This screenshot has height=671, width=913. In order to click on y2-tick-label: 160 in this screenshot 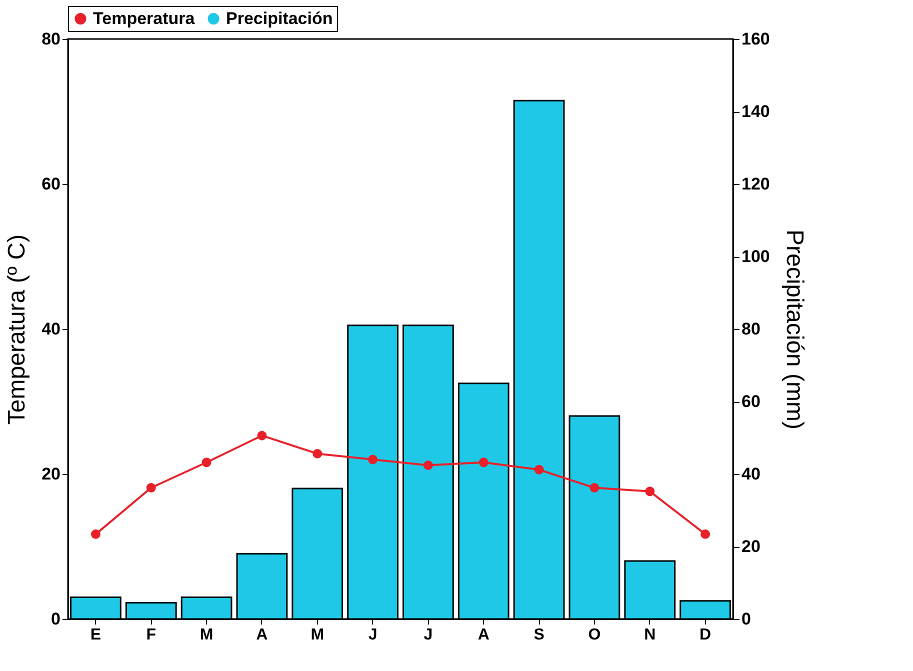, I will do `click(756, 39)`.